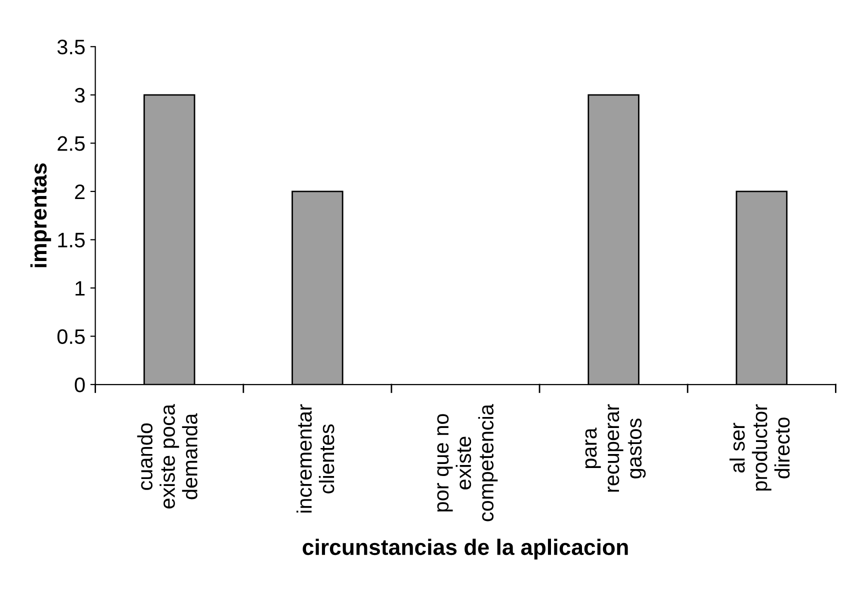 Image resolution: width=851 pixels, height=598 pixels. What do you see at coordinates (71, 240) in the screenshot?
I see `y-tick-label: 1.5` at bounding box center [71, 240].